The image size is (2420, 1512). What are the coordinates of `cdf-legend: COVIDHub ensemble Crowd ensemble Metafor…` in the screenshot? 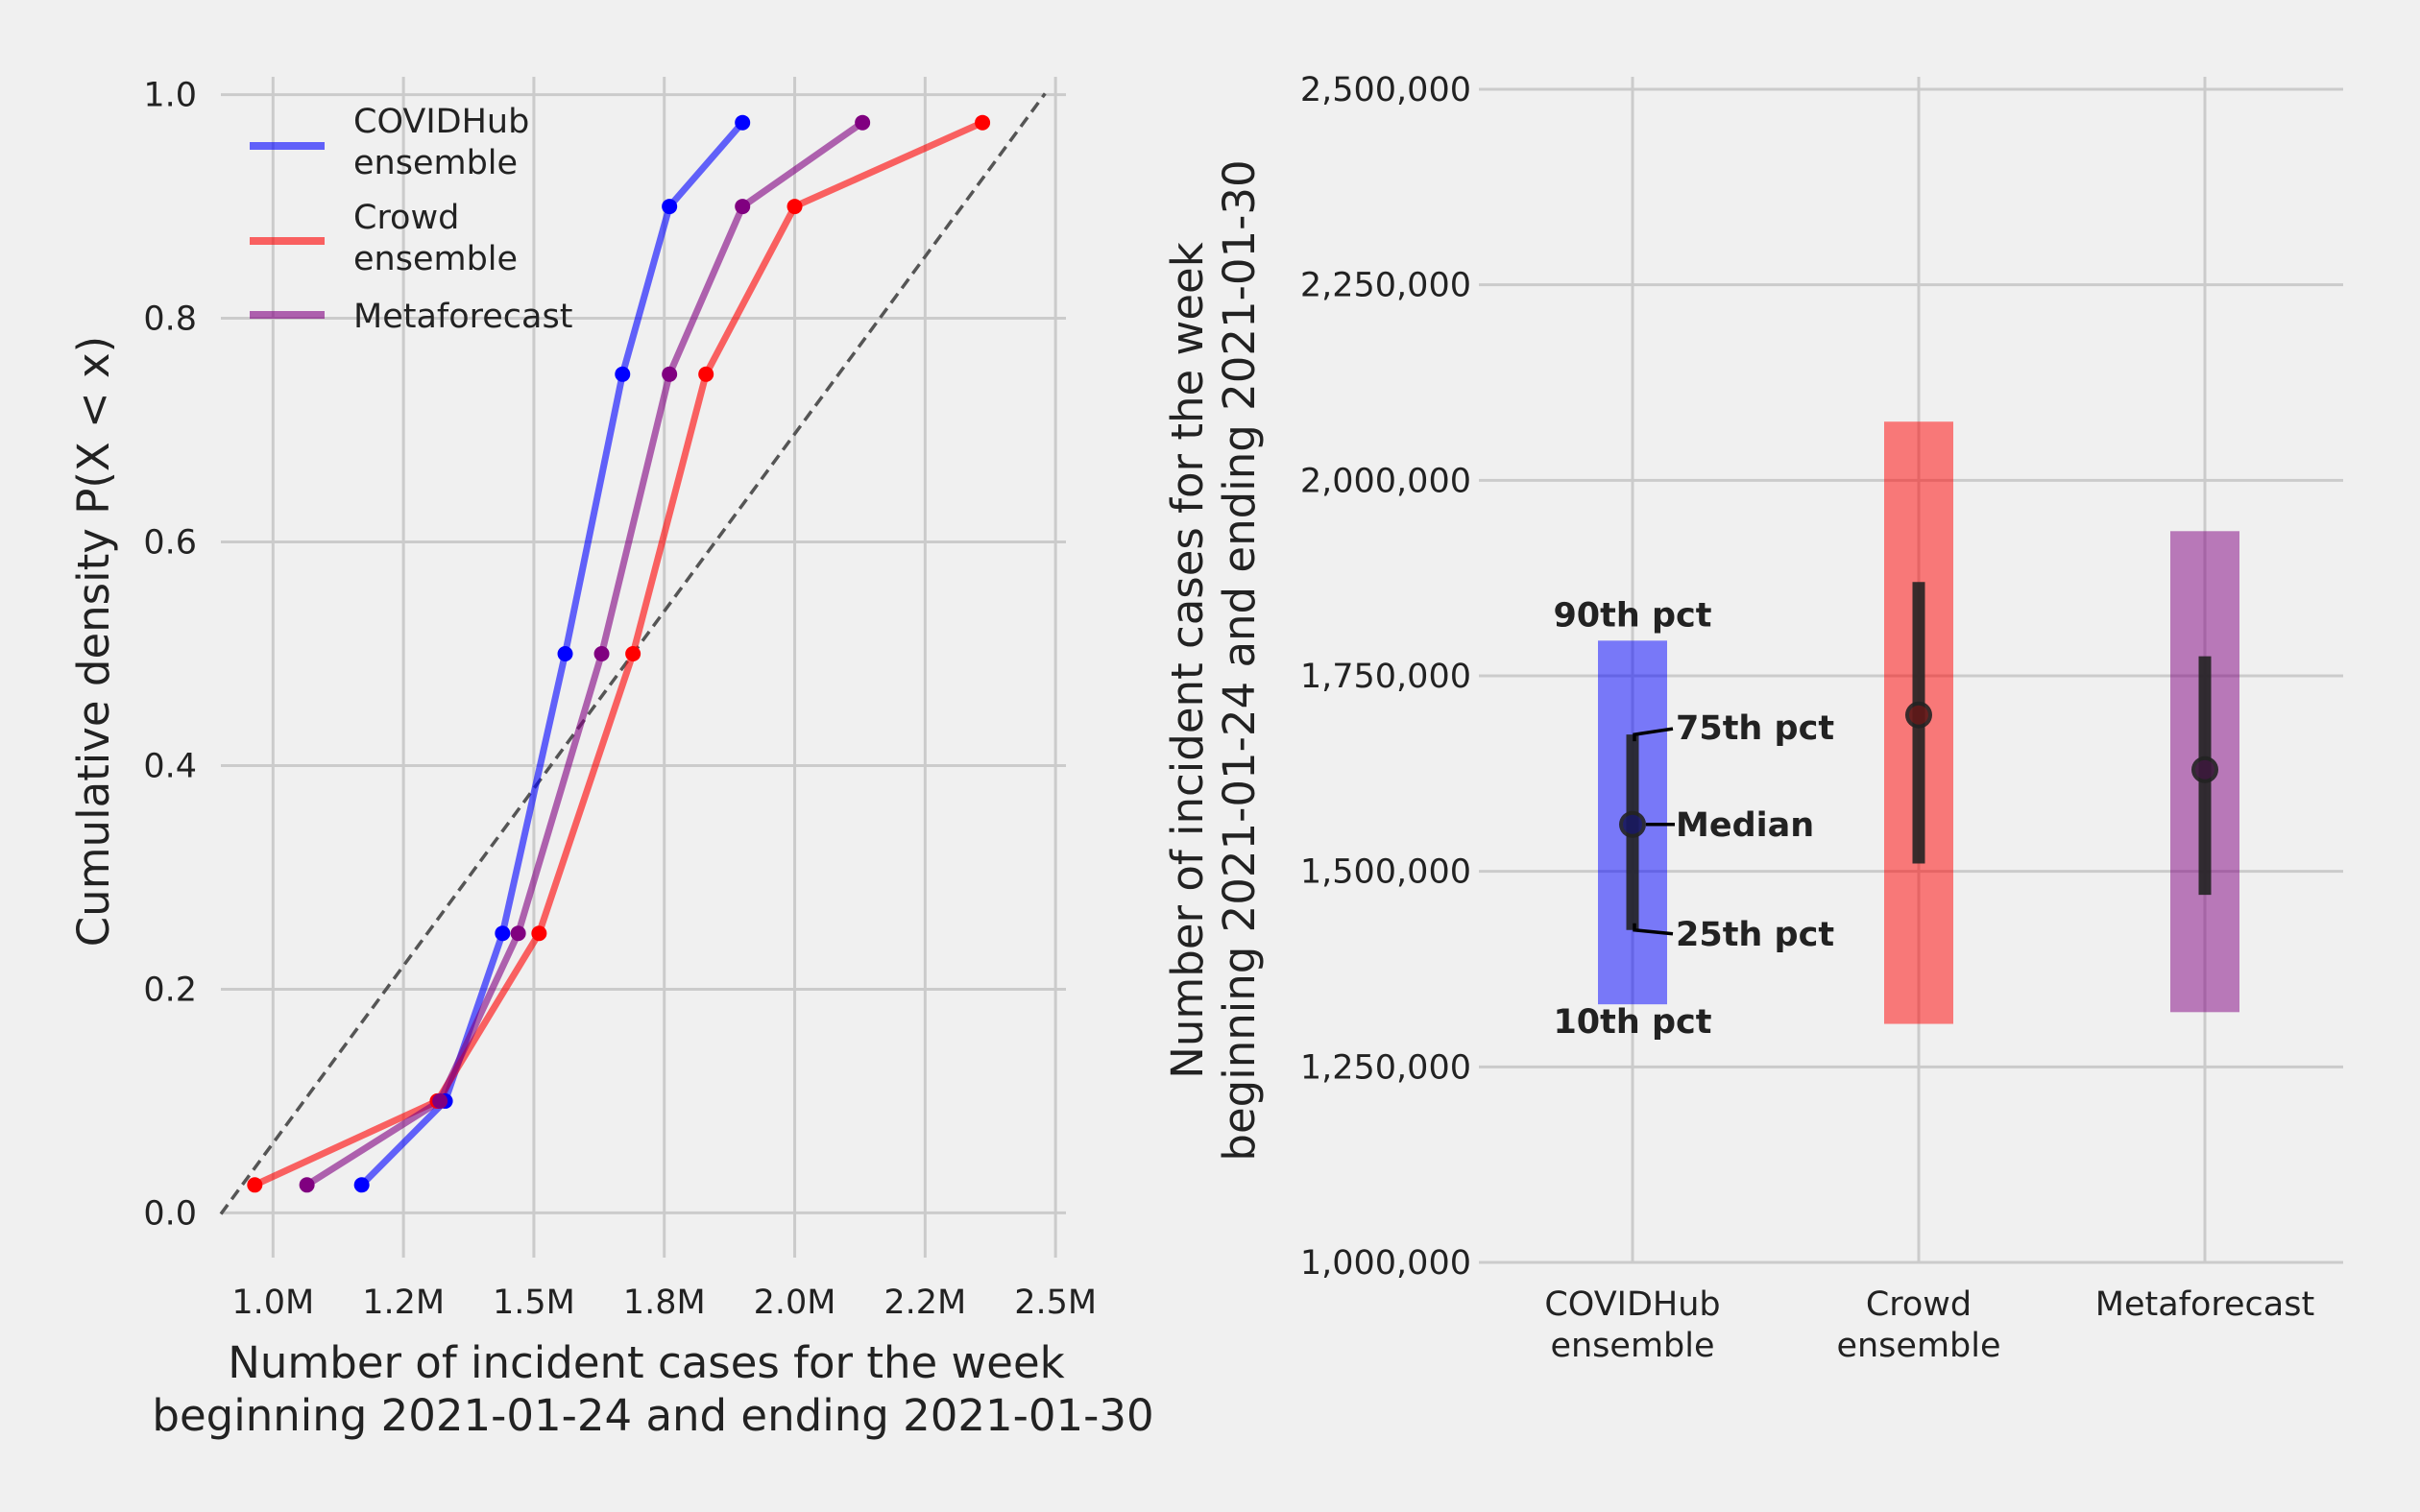 It's located at (411, 219).